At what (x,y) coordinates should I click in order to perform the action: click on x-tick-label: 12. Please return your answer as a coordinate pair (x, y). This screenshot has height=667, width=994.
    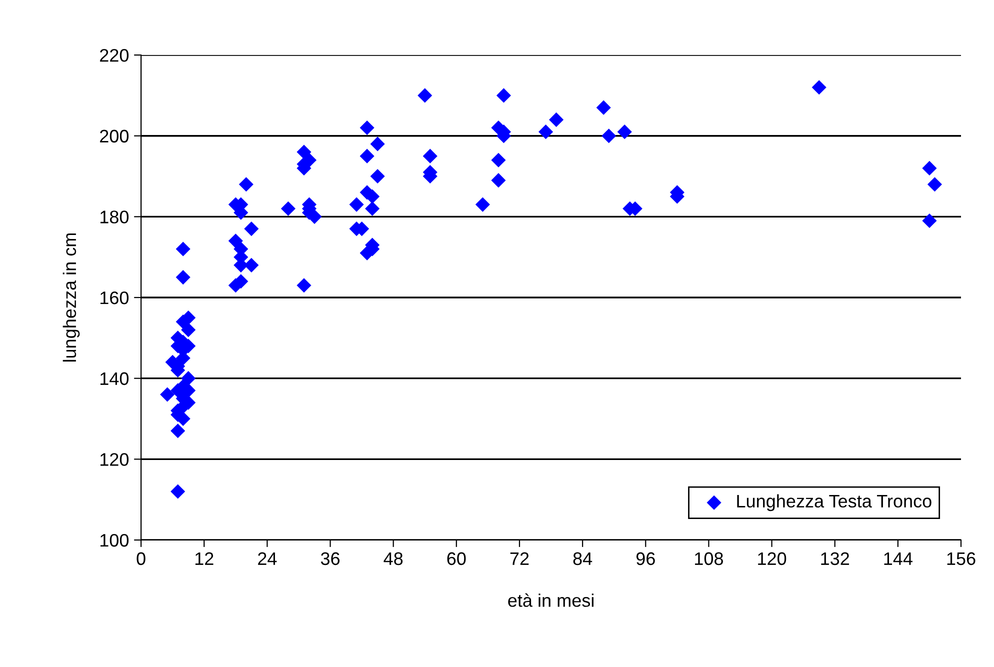
    Looking at the image, I should click on (204, 558).